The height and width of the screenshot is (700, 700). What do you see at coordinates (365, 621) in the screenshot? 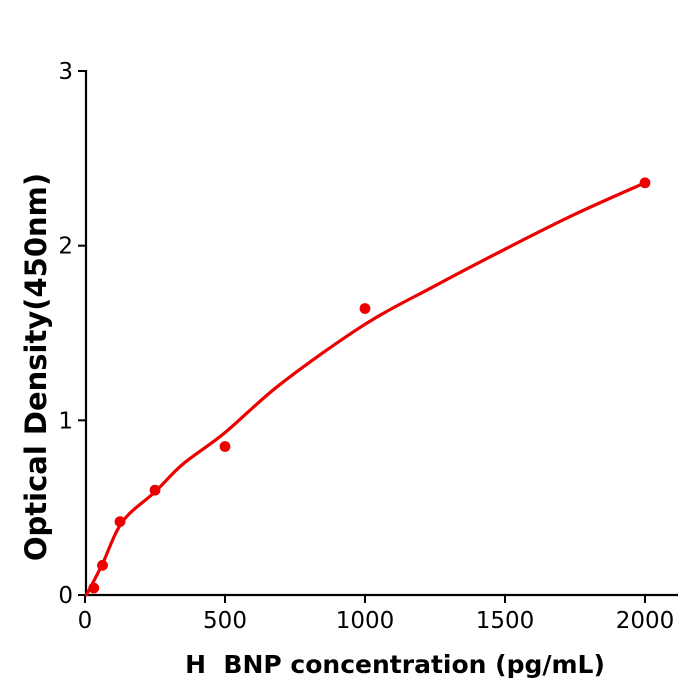
I see `x-tick-label: 1000` at bounding box center [365, 621].